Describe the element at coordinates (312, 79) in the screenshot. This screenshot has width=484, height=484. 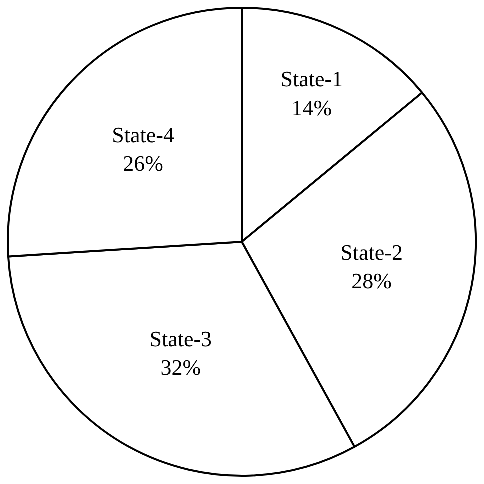
I see `slice-label: State-1` at that location.